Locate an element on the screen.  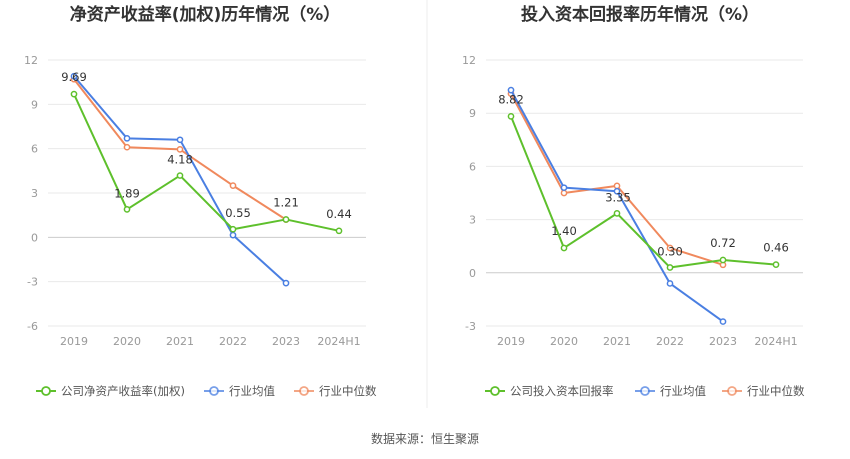
data-label: 9.69 is located at coordinates (74, 77).